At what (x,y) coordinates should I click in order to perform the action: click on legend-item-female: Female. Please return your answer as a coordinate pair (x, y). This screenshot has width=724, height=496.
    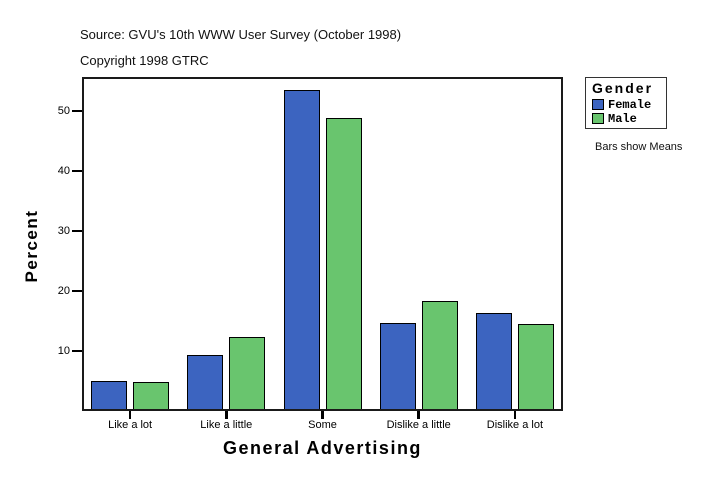
    Looking at the image, I should click on (629, 104).